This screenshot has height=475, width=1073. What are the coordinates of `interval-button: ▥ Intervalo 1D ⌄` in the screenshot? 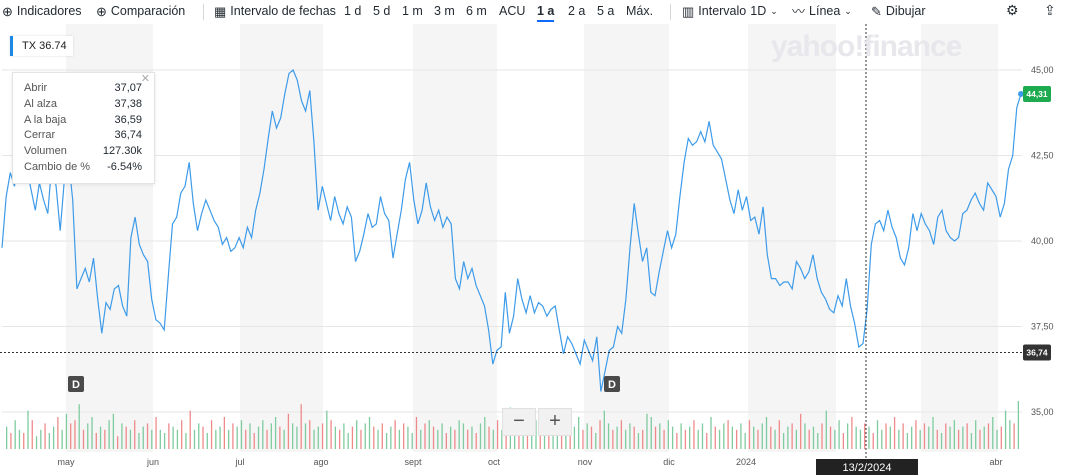 It's located at (730, 11).